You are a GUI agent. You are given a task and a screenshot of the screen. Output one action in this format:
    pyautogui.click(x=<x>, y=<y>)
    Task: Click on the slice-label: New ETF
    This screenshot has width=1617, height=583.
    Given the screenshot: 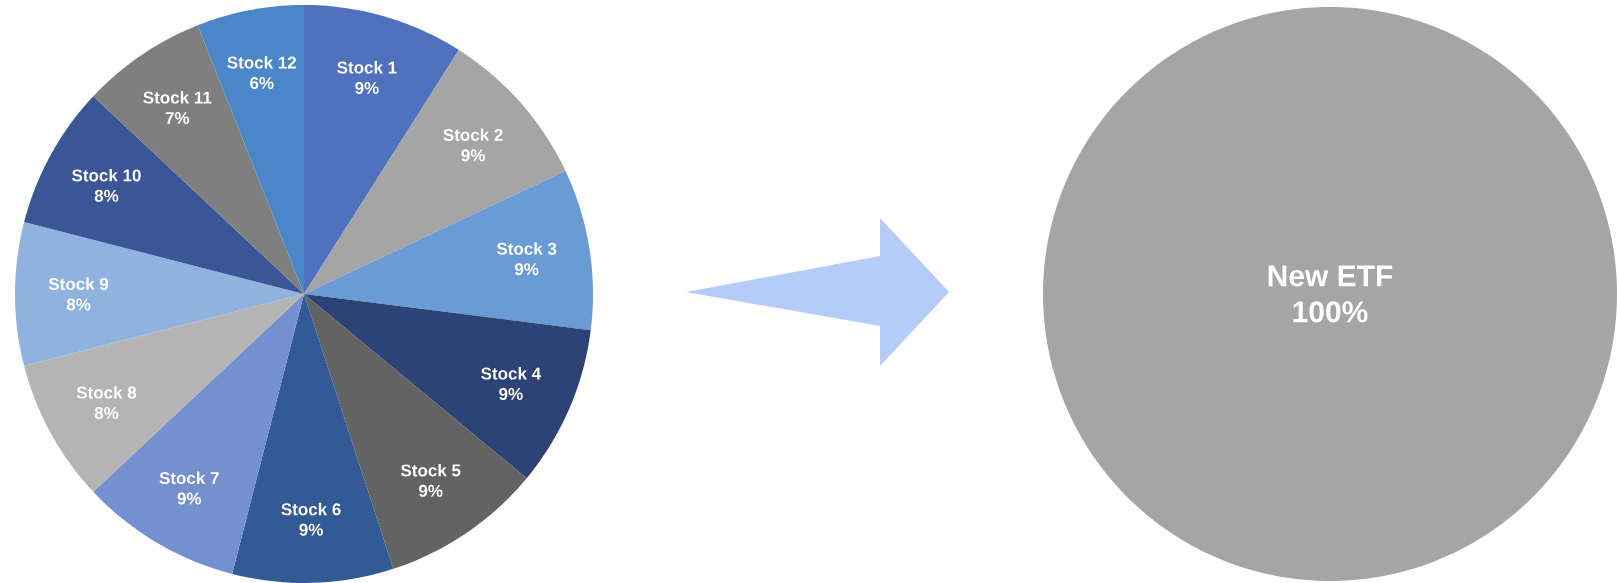 What is the action you would take?
    pyautogui.click(x=1330, y=276)
    